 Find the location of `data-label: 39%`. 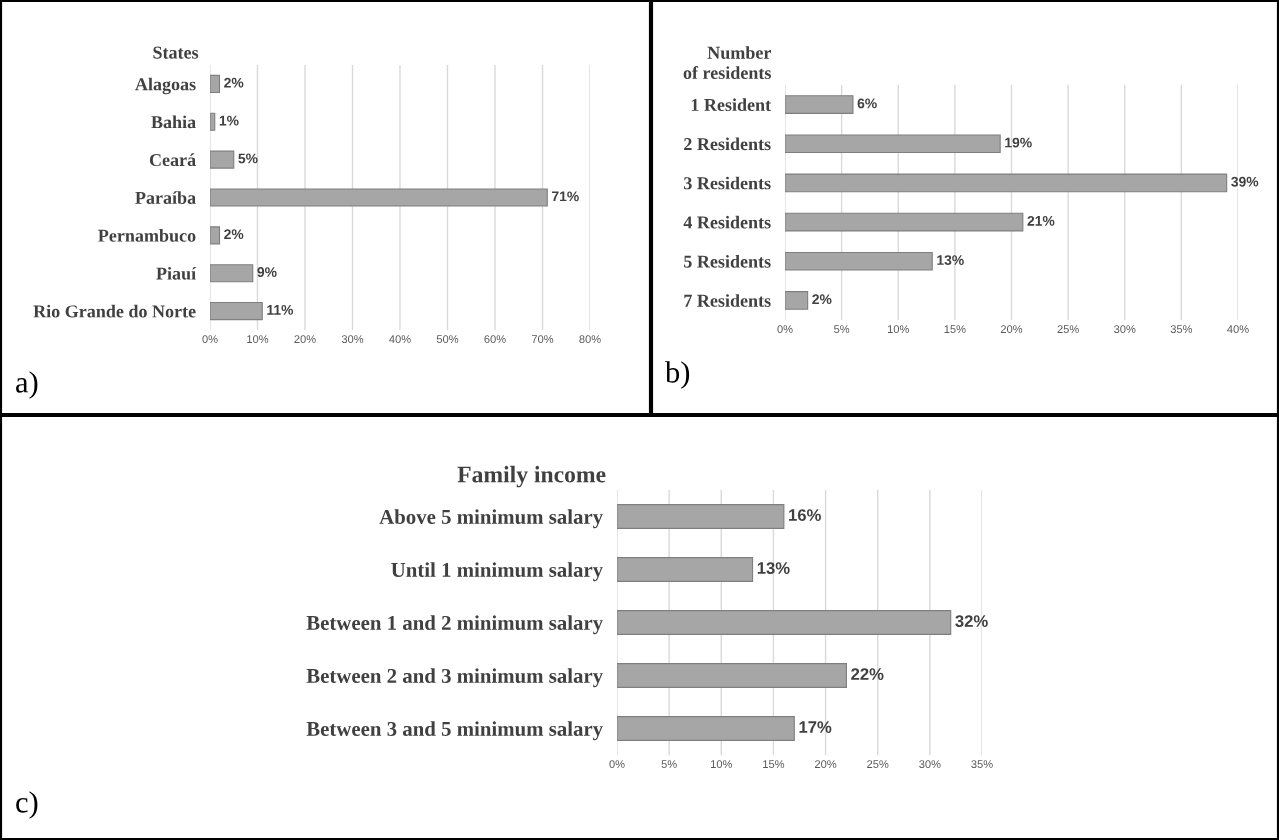

data-label: 39% is located at coordinates (1245, 181).